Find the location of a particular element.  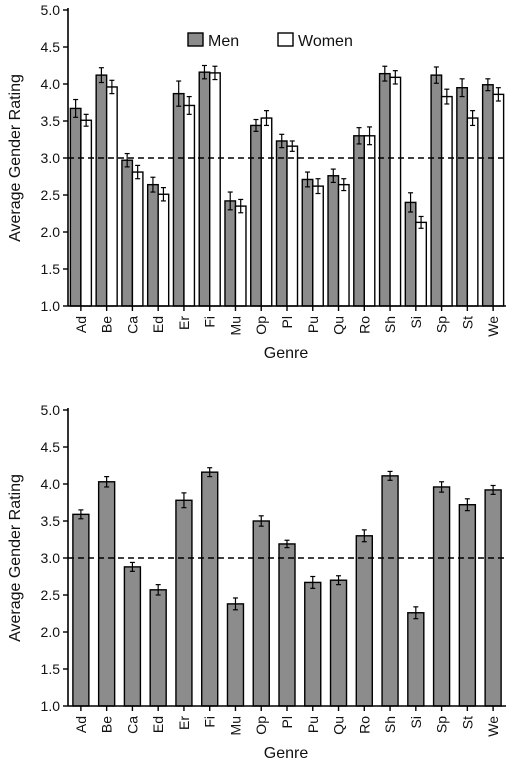

x-tick-label-ca: Ca is located at coordinates (132, 325).